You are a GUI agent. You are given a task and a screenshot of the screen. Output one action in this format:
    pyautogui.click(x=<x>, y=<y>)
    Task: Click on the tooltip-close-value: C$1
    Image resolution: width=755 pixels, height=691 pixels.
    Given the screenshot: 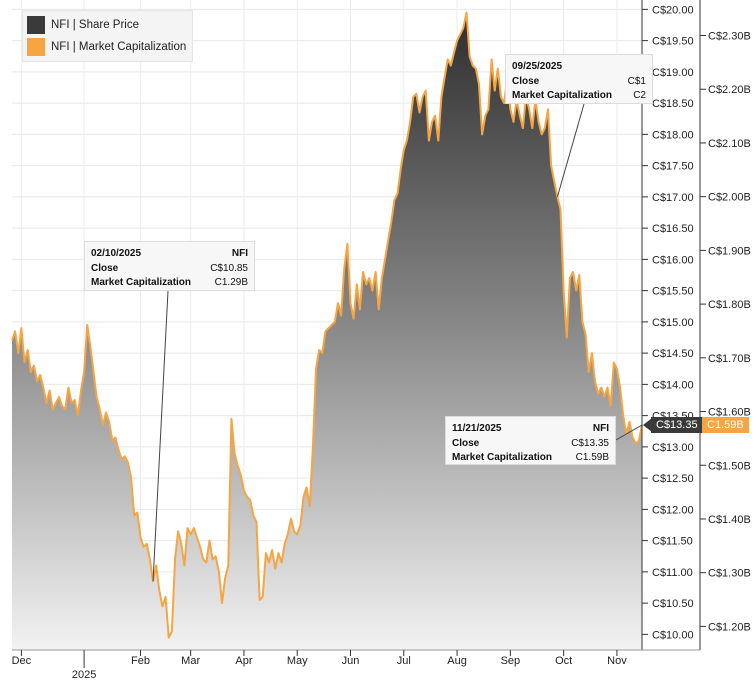 What is the action you would take?
    pyautogui.click(x=636, y=81)
    